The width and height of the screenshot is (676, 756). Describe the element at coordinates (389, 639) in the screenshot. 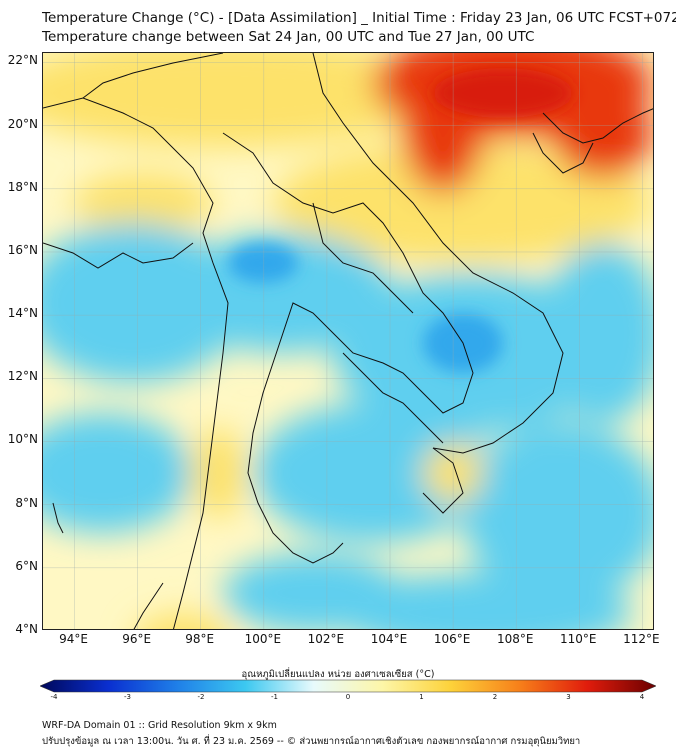

I see `longitude-tick-label: 104°E` at that location.